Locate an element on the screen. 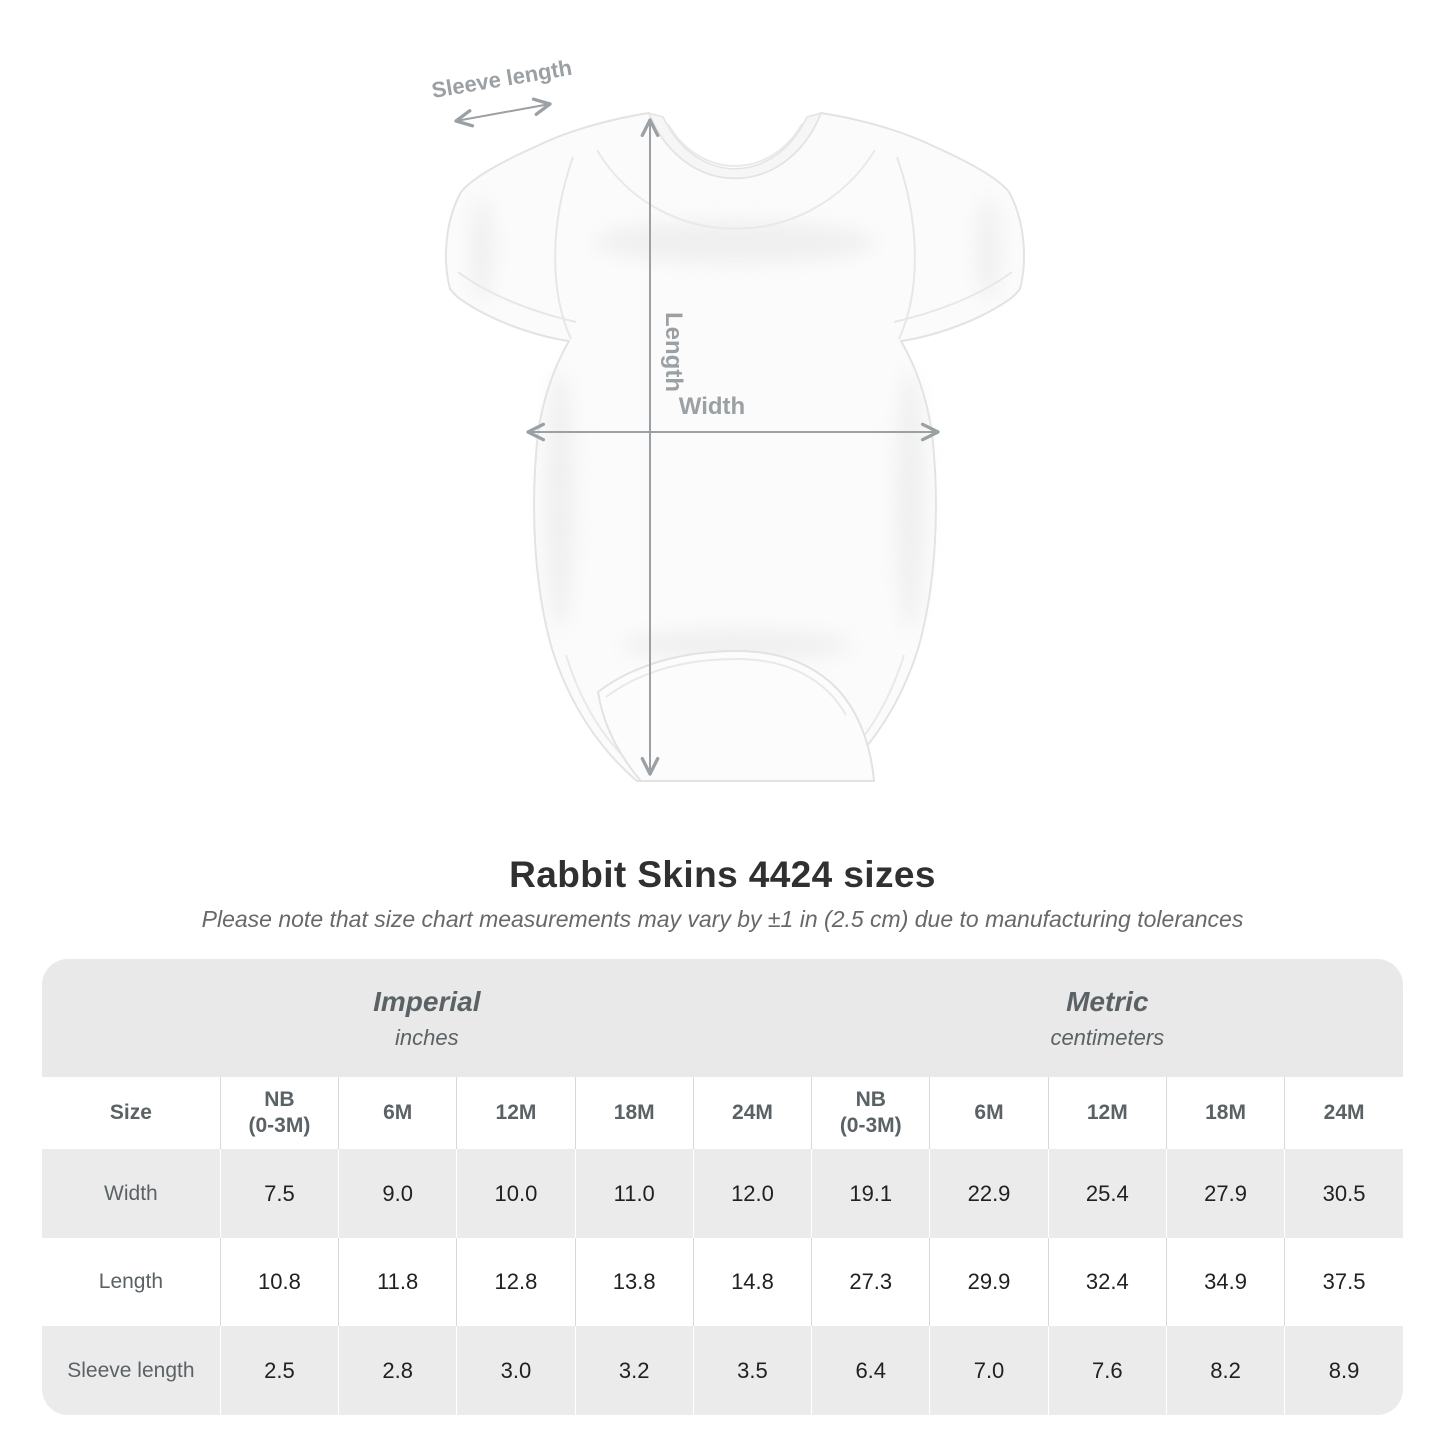 Image resolution: width=1445 pixels, height=1445 pixels. value-cell: 12.8 is located at coordinates (516, 1282).